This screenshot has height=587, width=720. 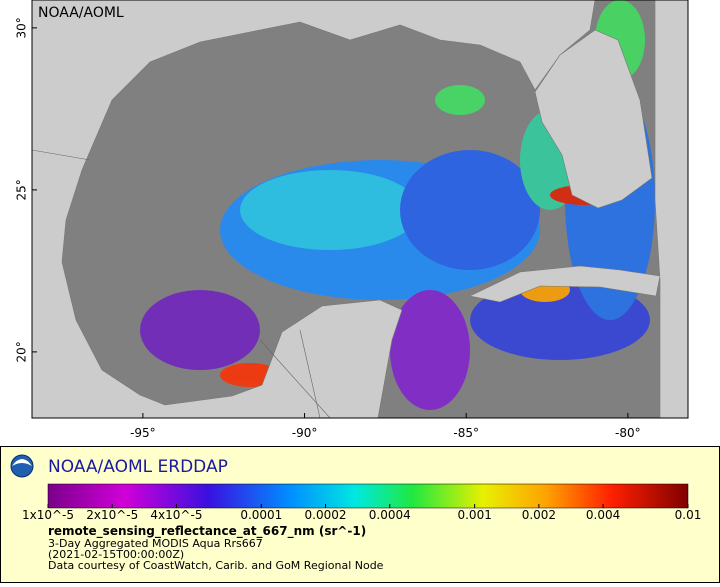 I want to click on colorbar-tick-label: 0.002, so click(x=539, y=515).